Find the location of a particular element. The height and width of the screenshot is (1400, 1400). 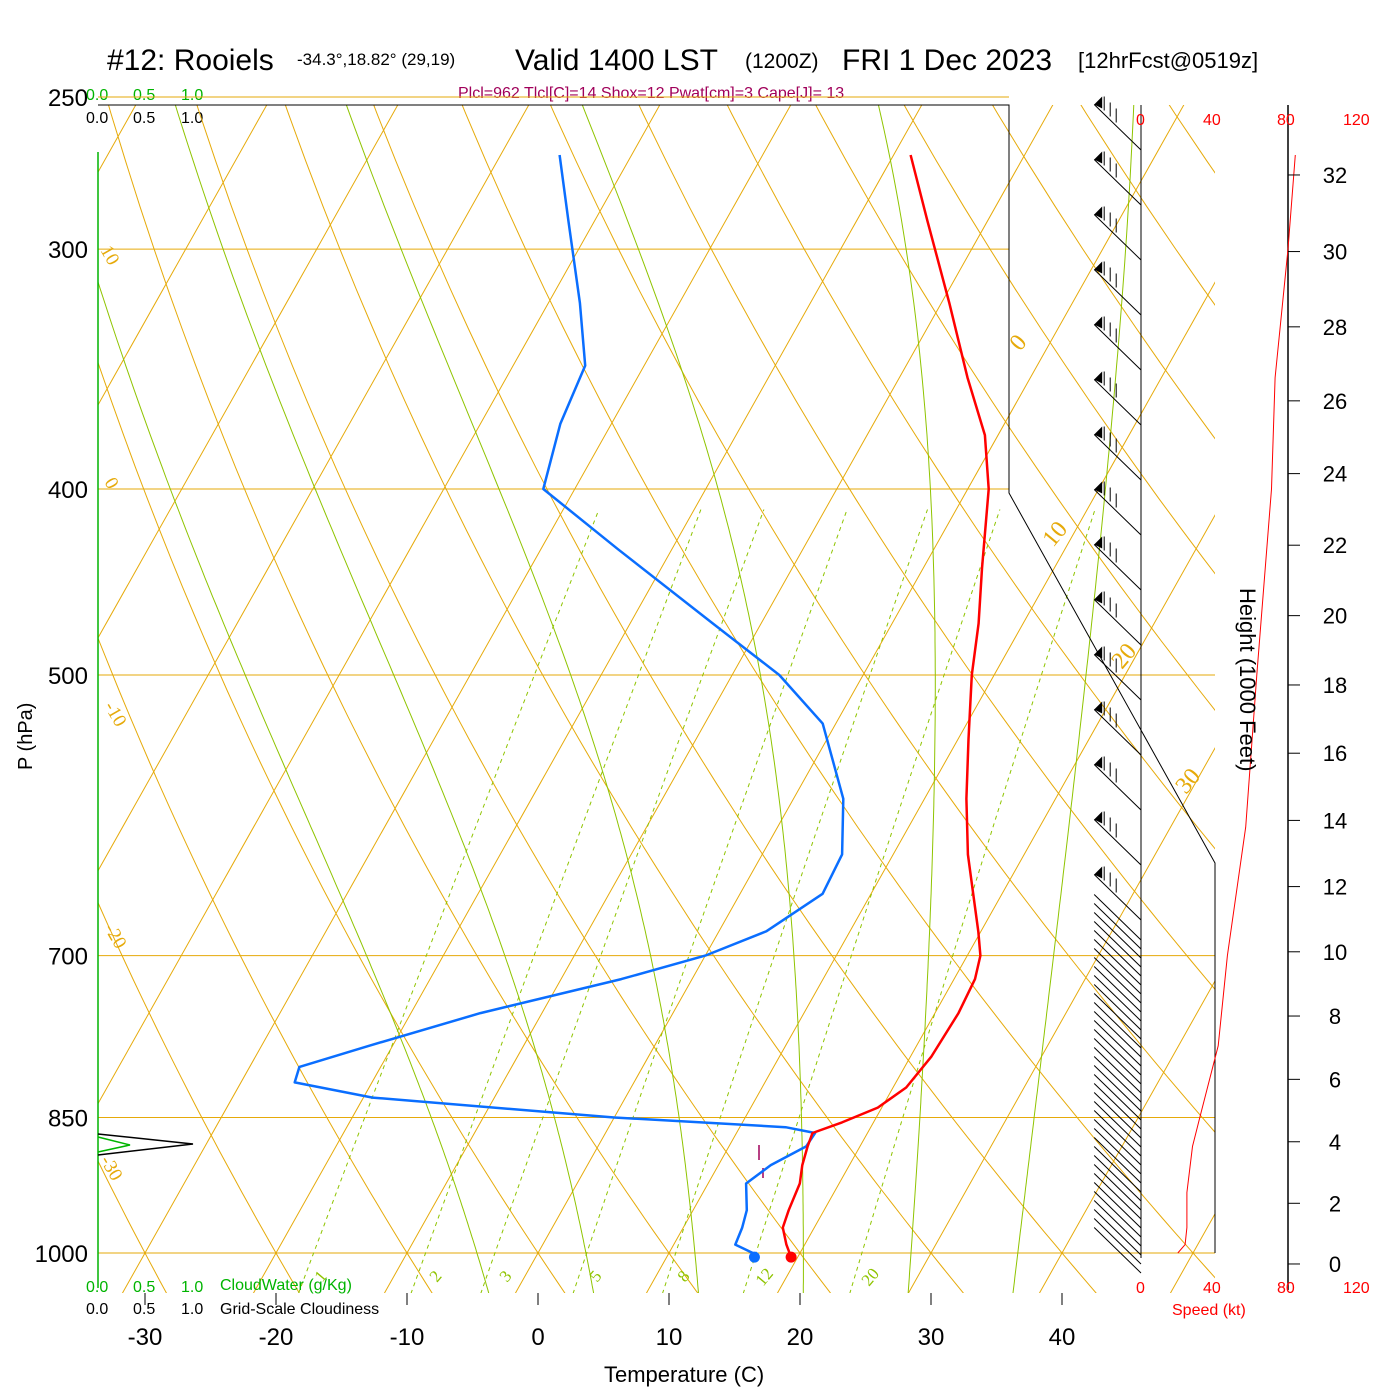

cloudiness-scale-top: 0.0 0.5 1.0 is located at coordinates (144, 118).